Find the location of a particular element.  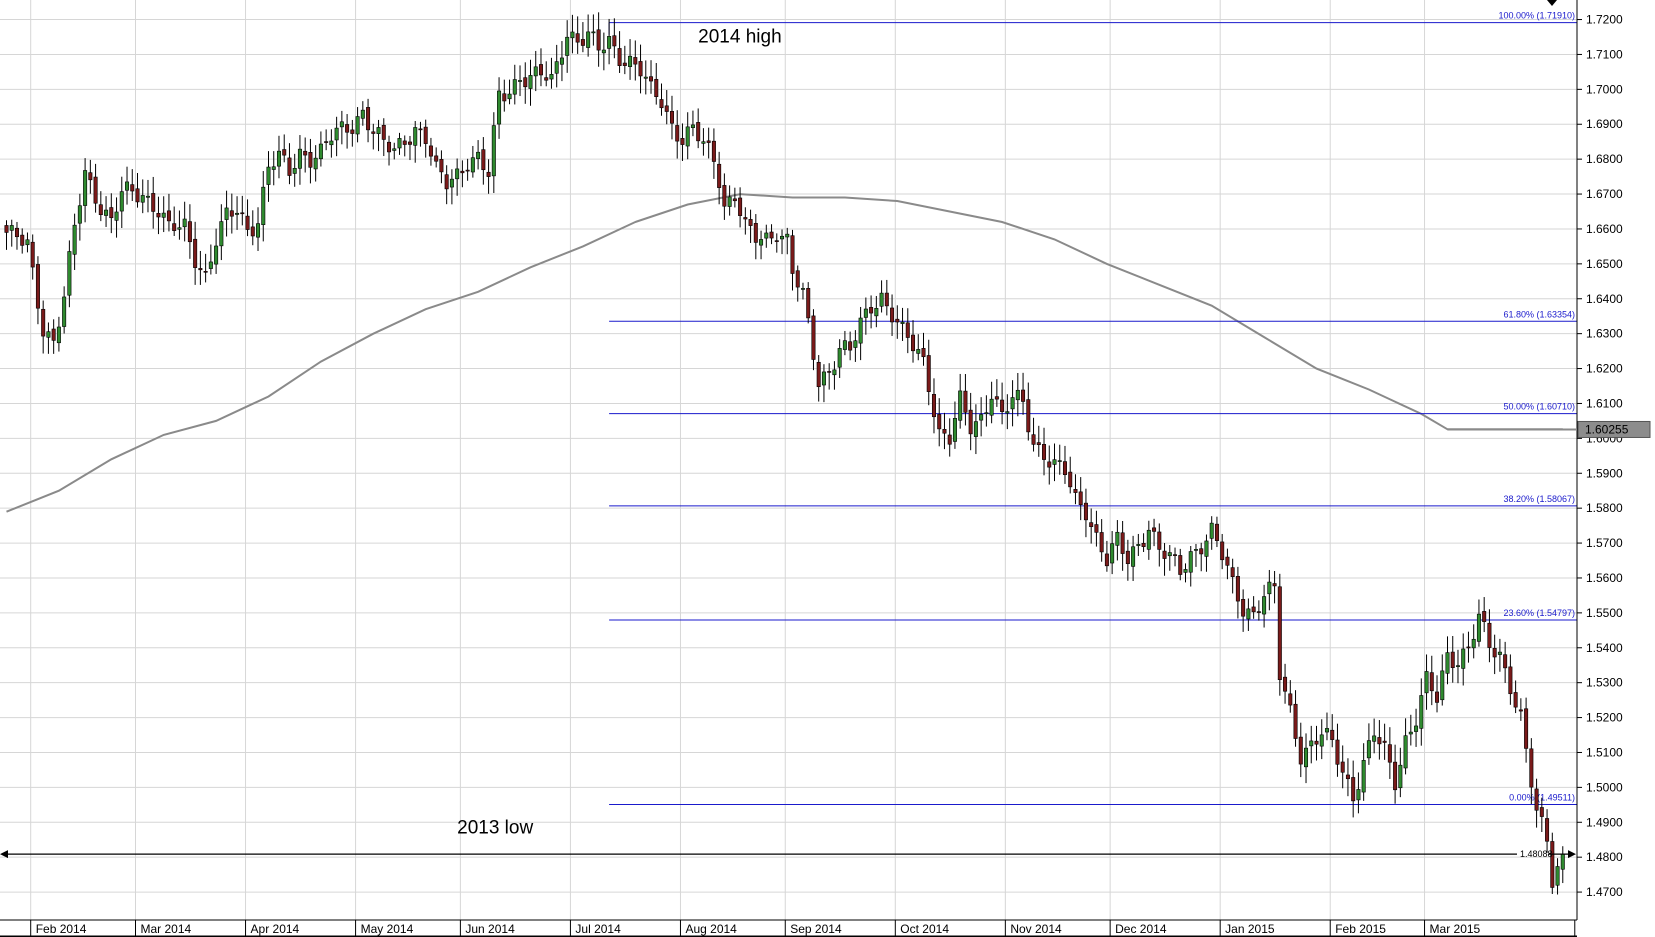

scroll-marker-icon is located at coordinates (1552, 3).